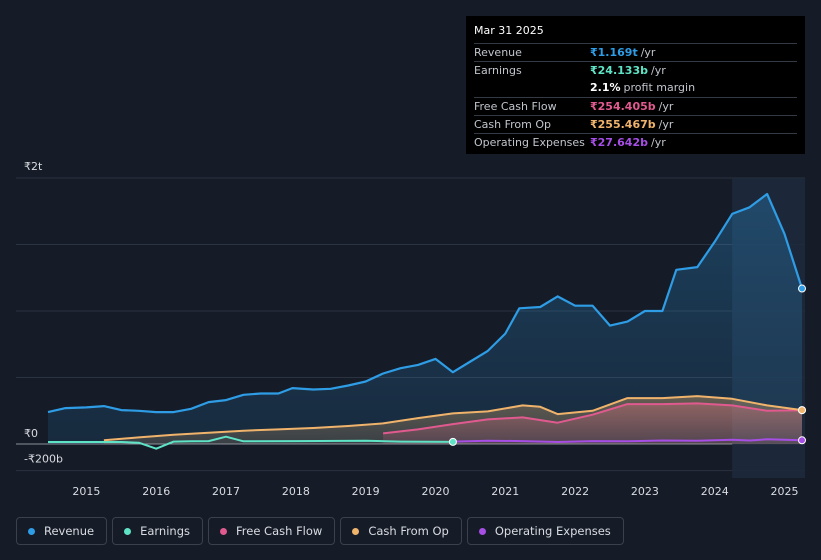  I want to click on tooltip-row: Operating Expenses ₹27.642b/yr, so click(635, 141).